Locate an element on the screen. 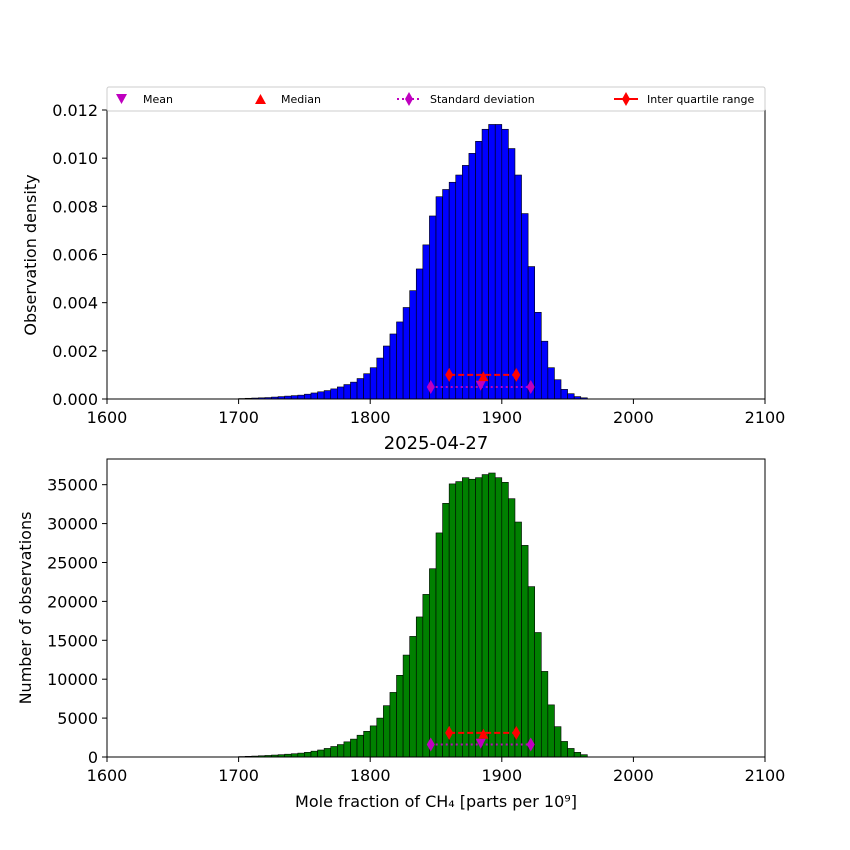 The image size is (850, 850). legend-std-marker-icon is located at coordinates (409, 99).